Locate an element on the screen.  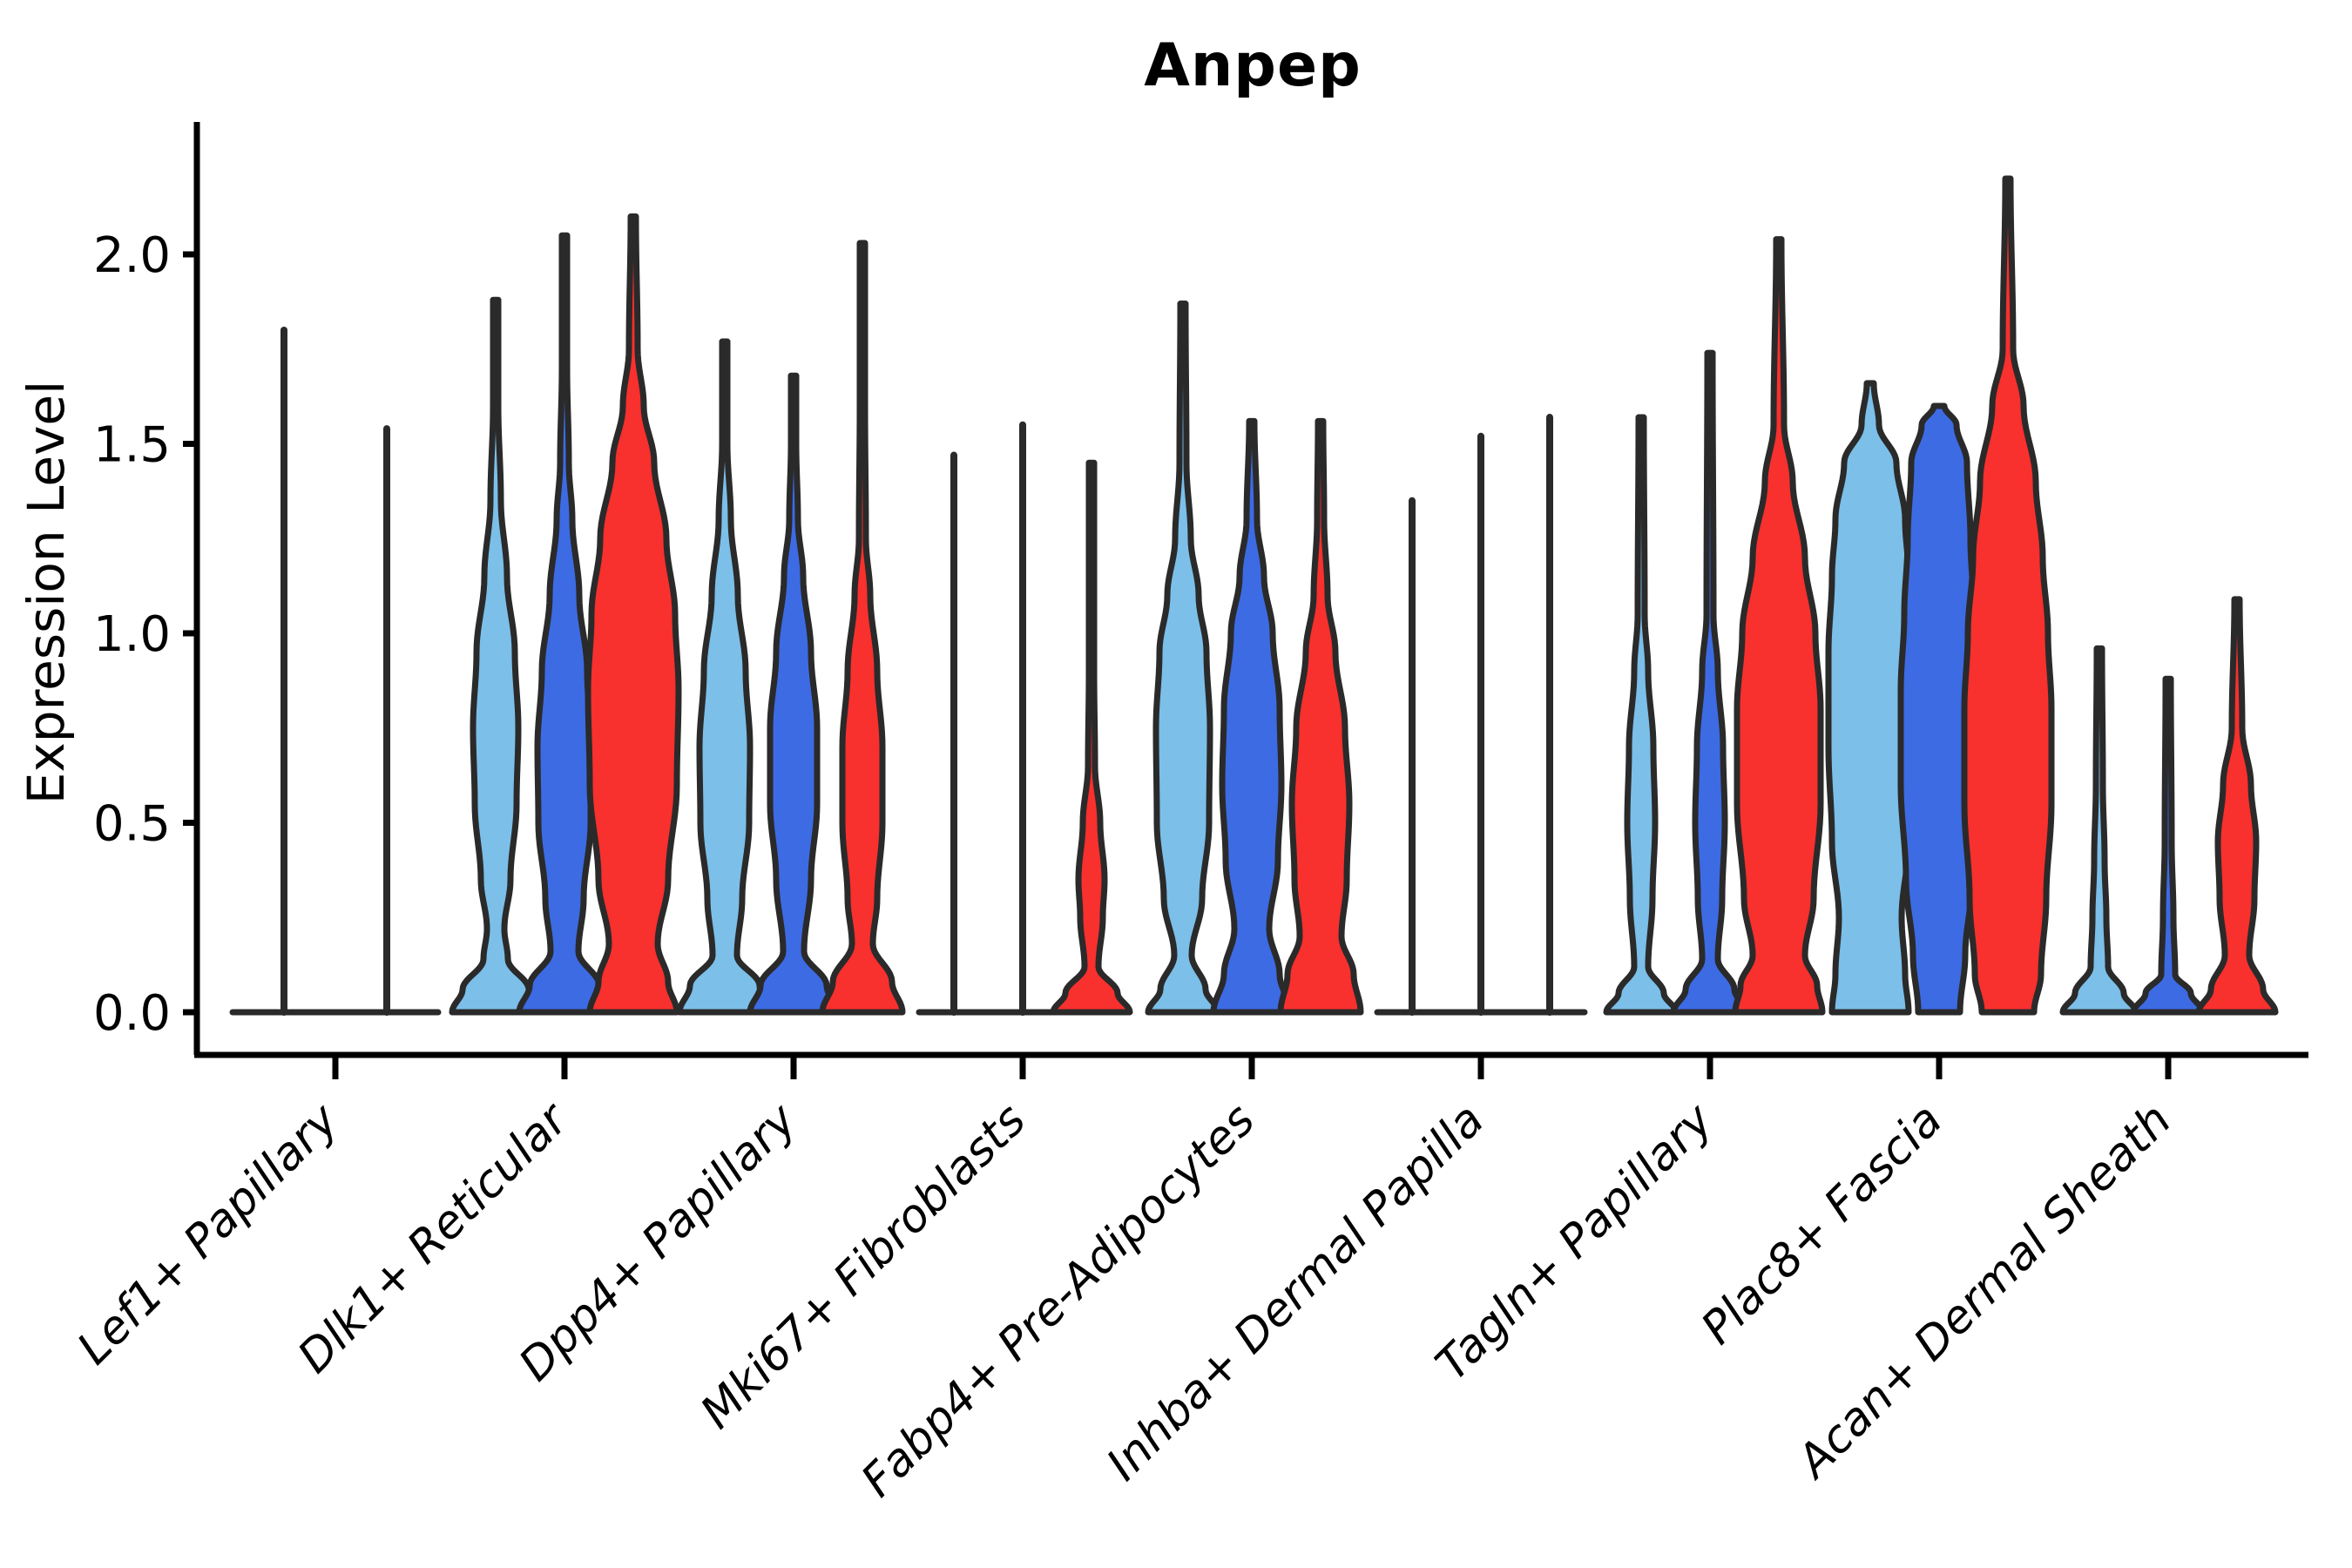
violin-g3-light_blue is located at coordinates (725, 677).